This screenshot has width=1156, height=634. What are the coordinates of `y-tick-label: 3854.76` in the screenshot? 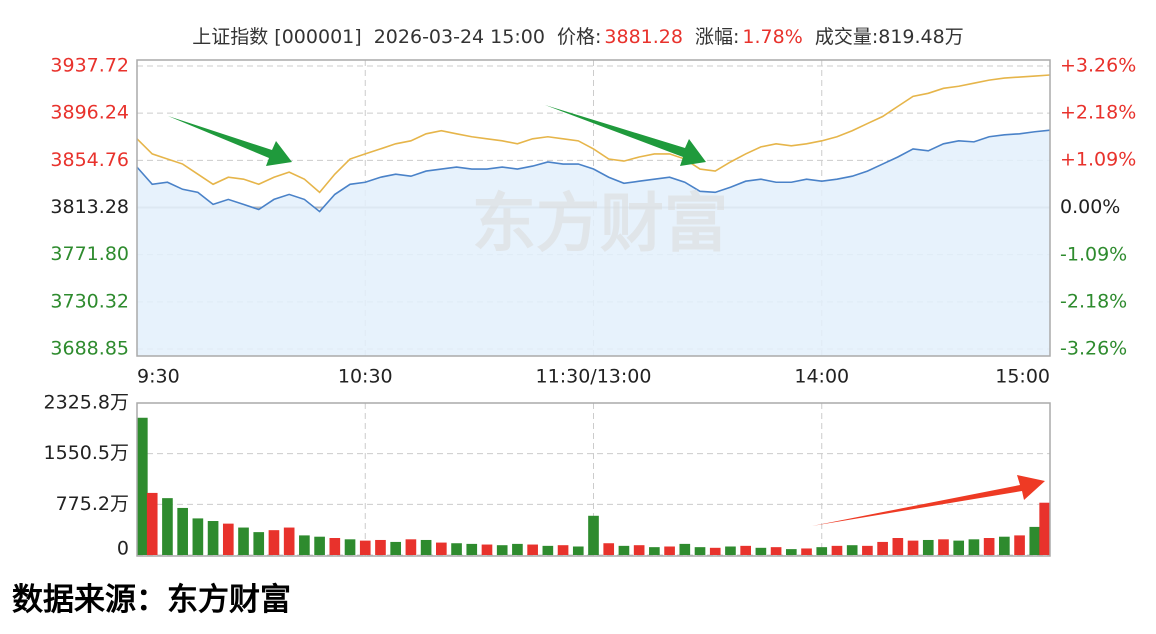 It's located at (89, 160).